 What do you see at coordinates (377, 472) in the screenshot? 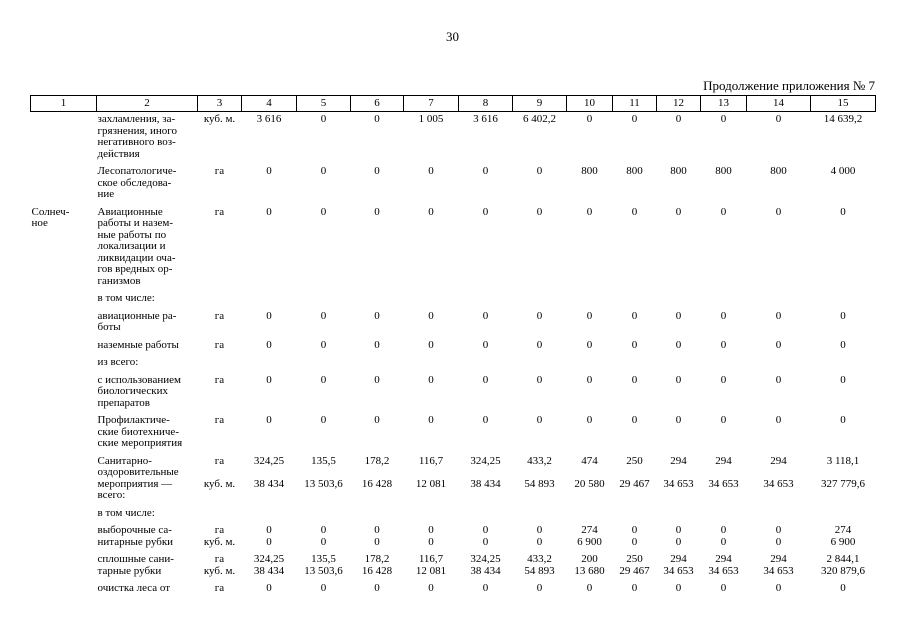
I see `value-cell: 178,2 16 428` at bounding box center [377, 472].